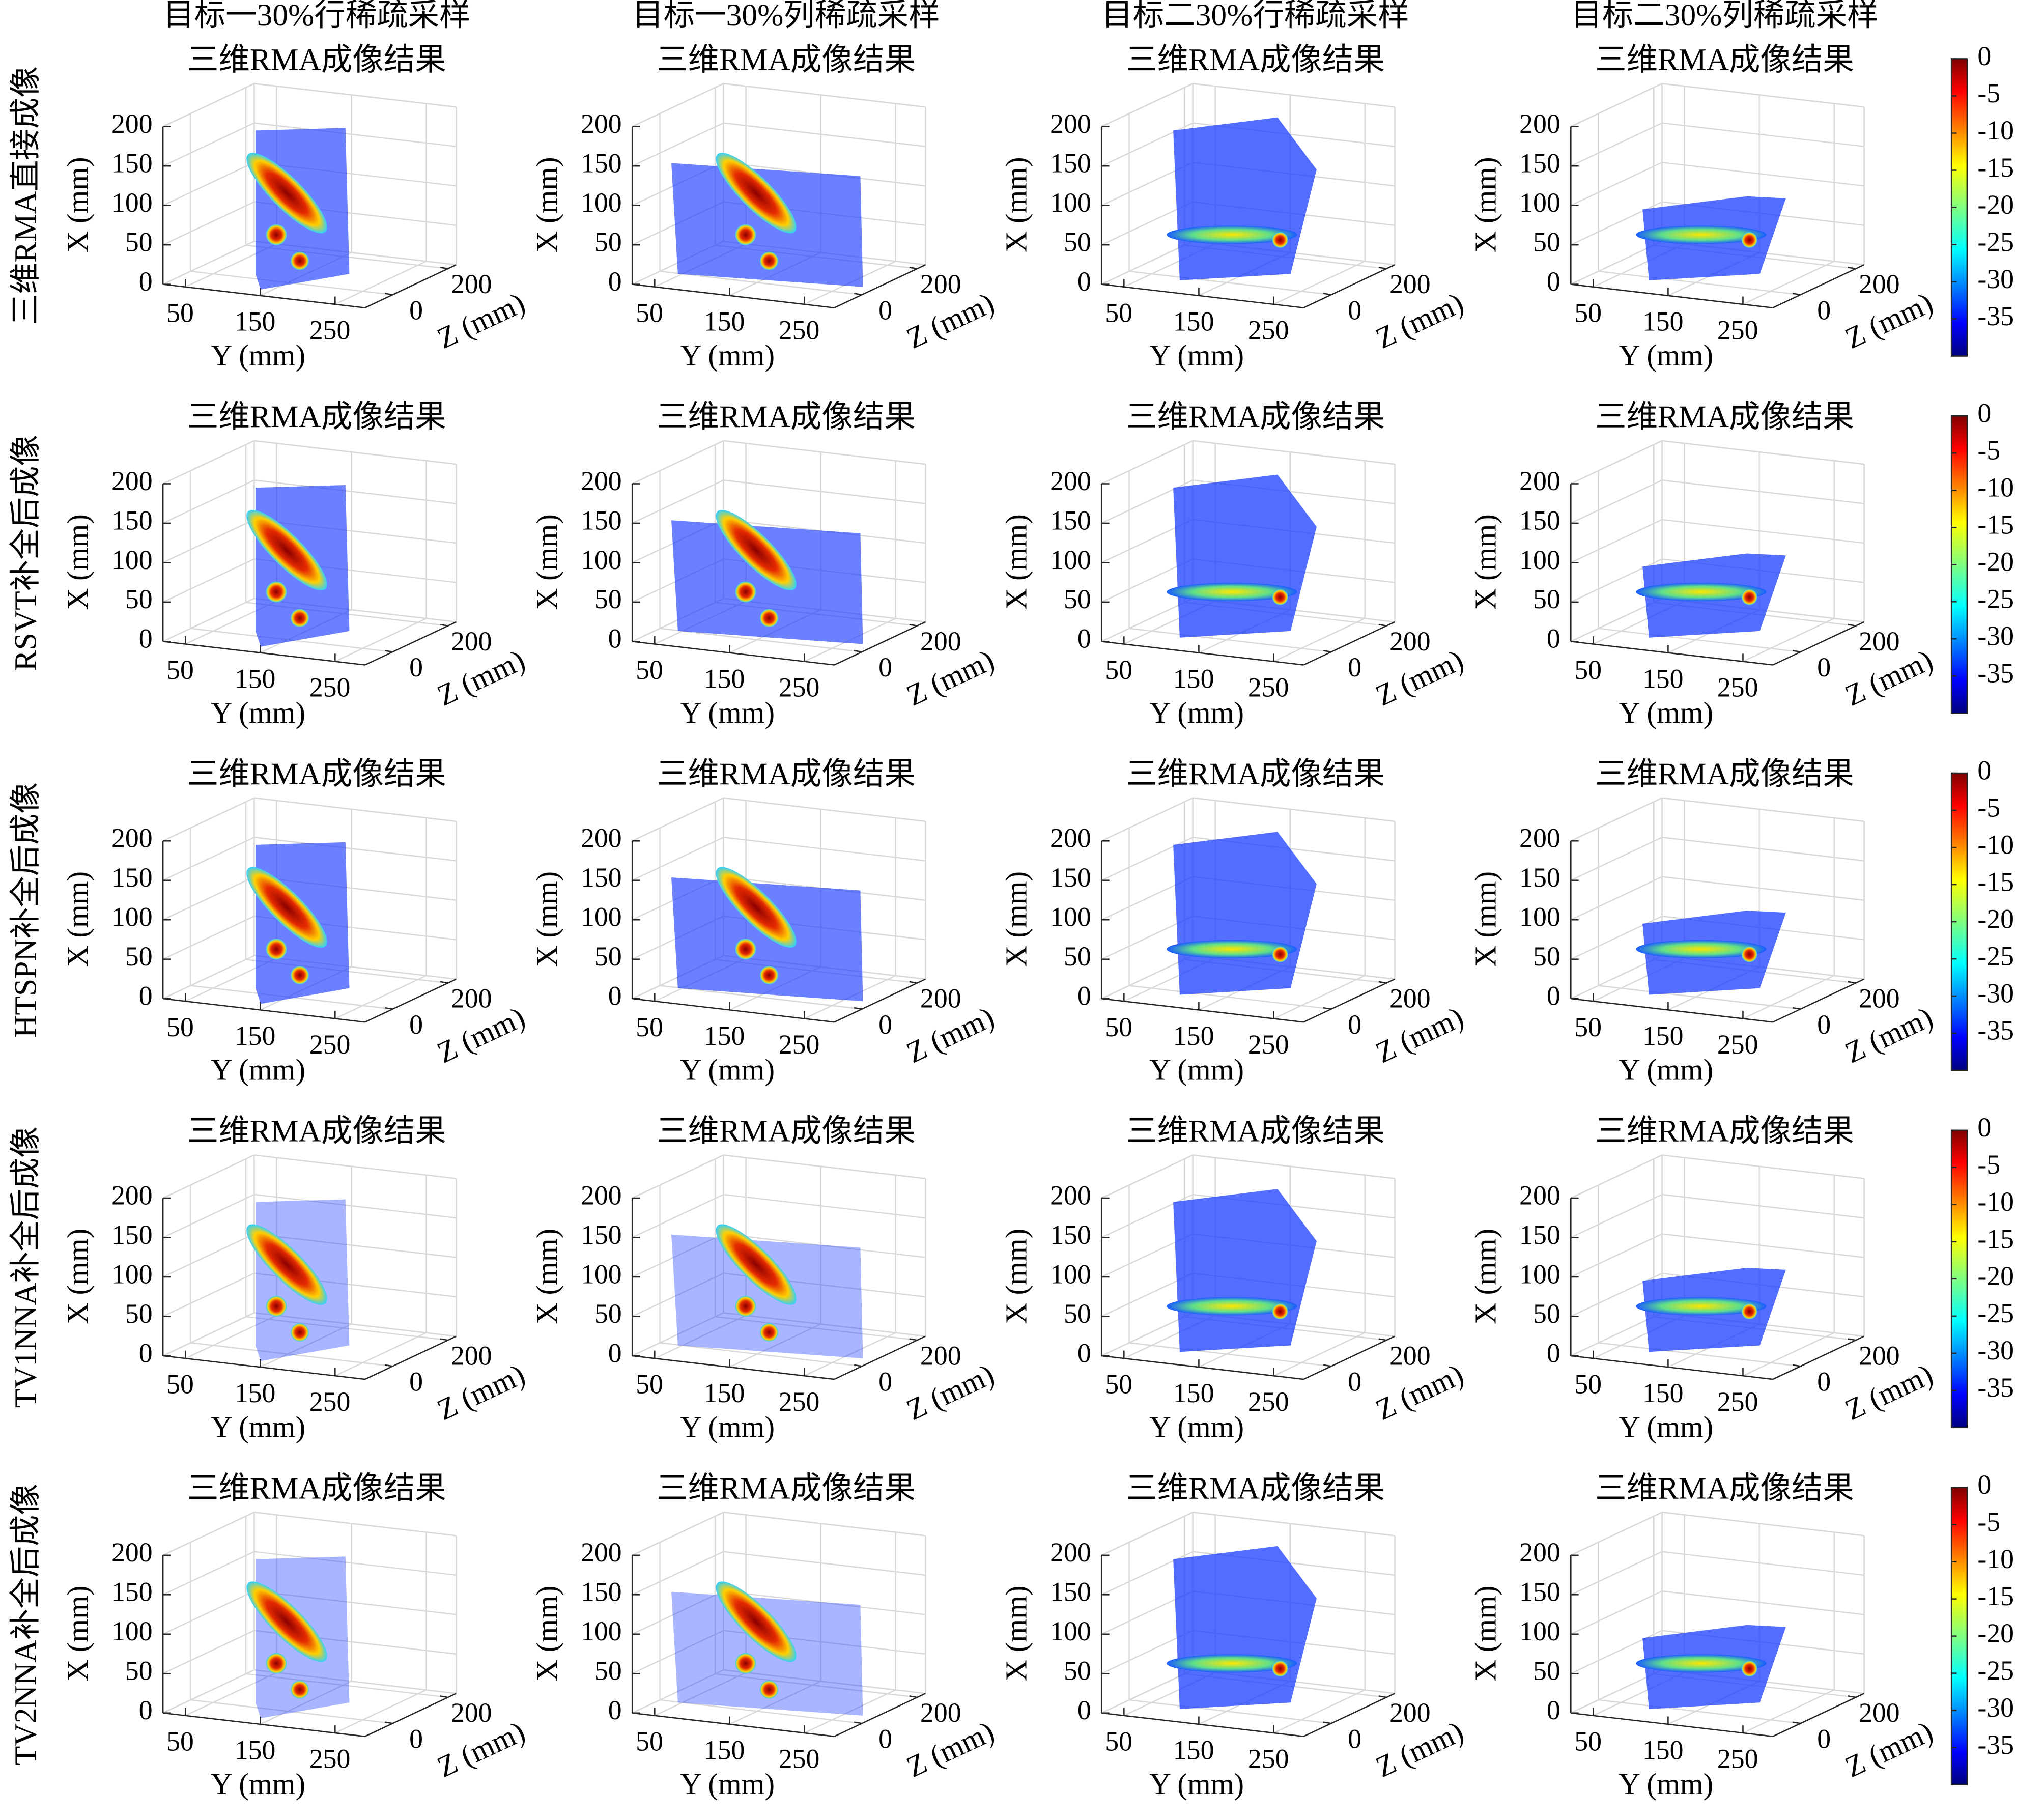 The height and width of the screenshot is (1820, 2044). Describe the element at coordinates (1724, 16) in the screenshot. I see `column-header: 目标二30%列稀疏采样` at that location.